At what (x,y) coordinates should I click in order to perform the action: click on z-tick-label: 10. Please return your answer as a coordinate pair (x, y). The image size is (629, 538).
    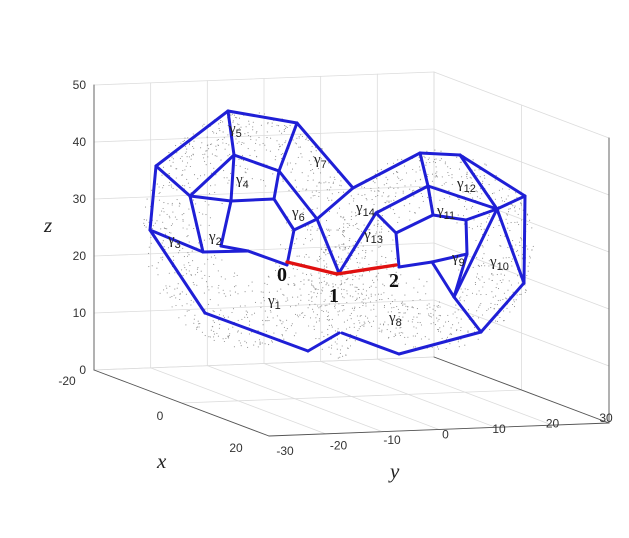
    Looking at the image, I should click on (80, 313).